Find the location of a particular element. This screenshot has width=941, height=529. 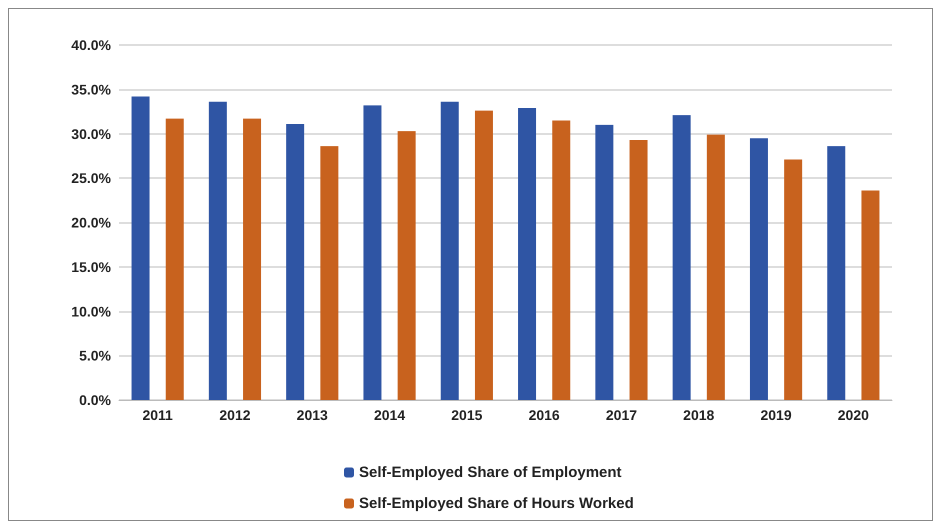

legend-label: Self-Employed Share of Employment is located at coordinates (490, 472).